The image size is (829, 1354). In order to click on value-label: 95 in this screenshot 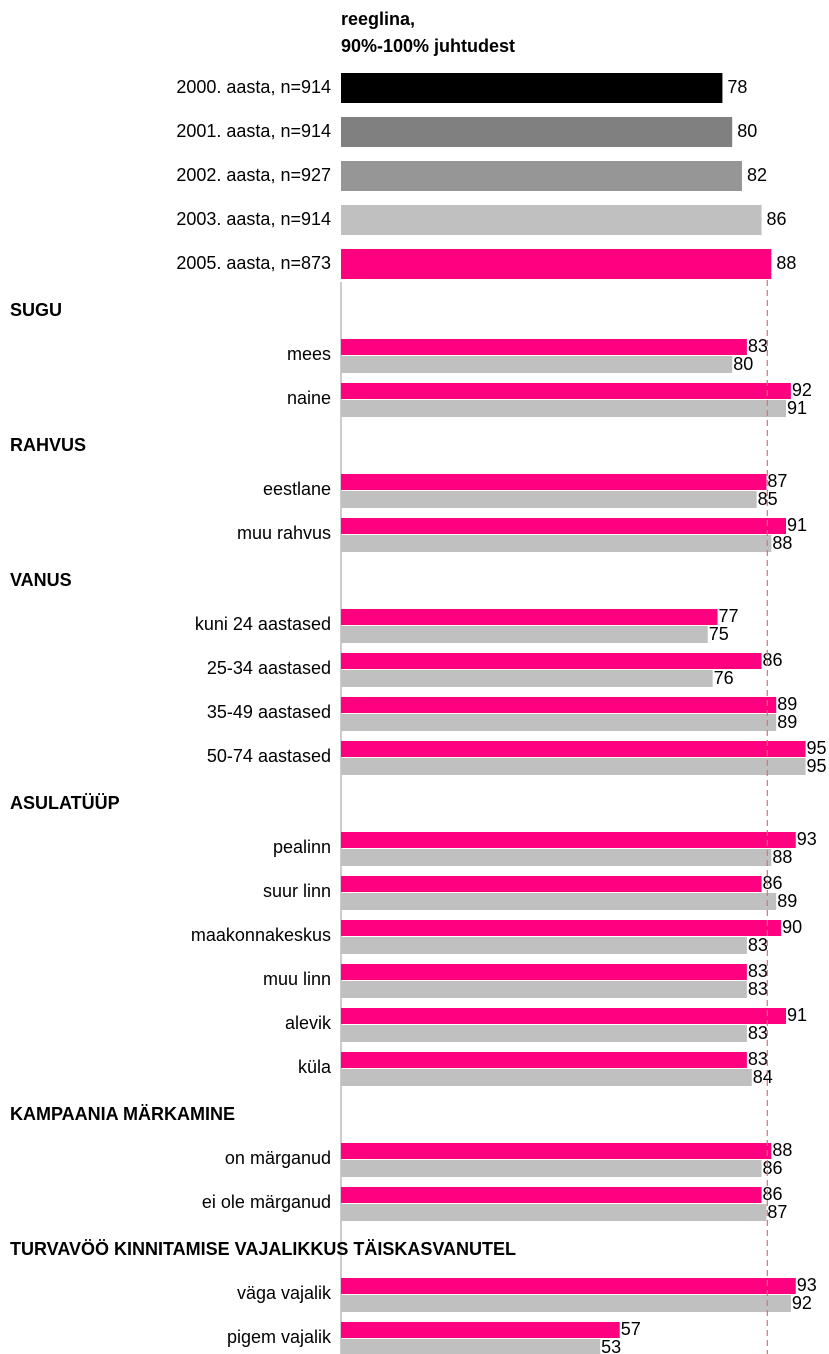, I will do `click(817, 766)`.